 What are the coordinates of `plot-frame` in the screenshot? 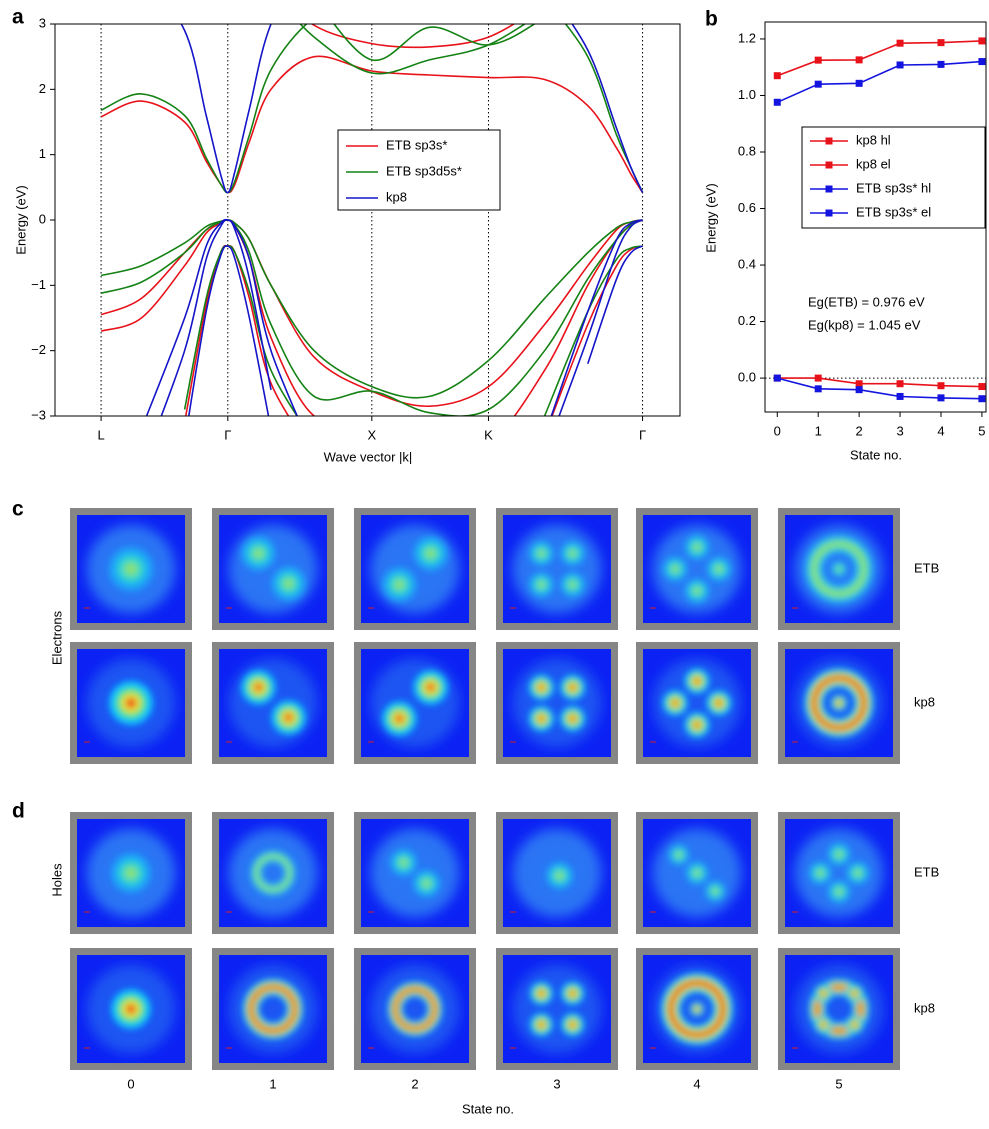 It's located at (875, 217).